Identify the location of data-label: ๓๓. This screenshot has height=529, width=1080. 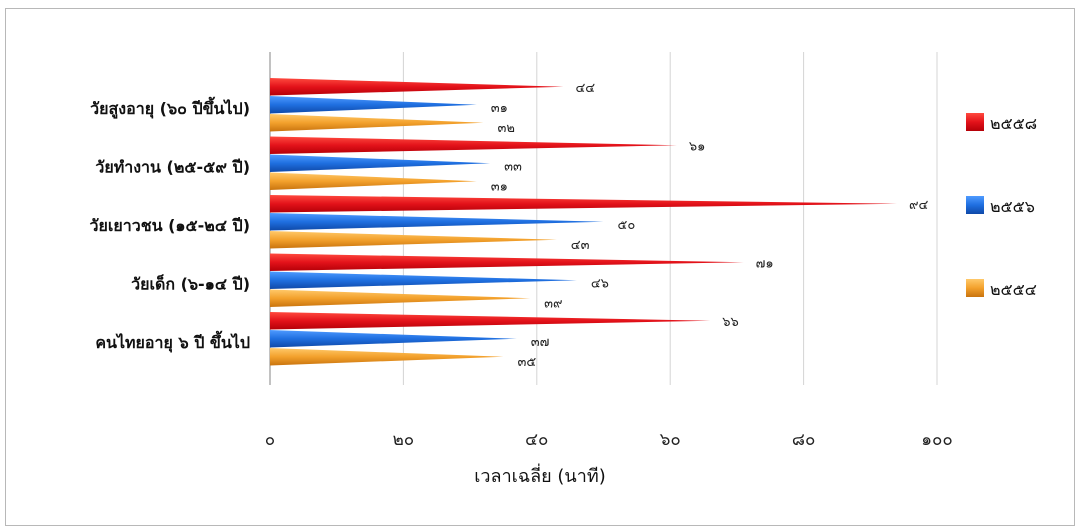
(513, 167).